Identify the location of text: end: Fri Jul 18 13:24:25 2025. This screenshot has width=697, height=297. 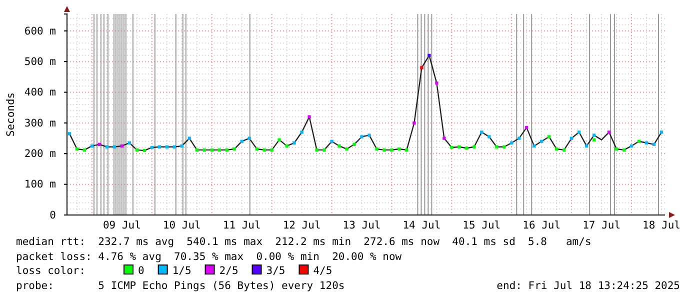
(588, 286).